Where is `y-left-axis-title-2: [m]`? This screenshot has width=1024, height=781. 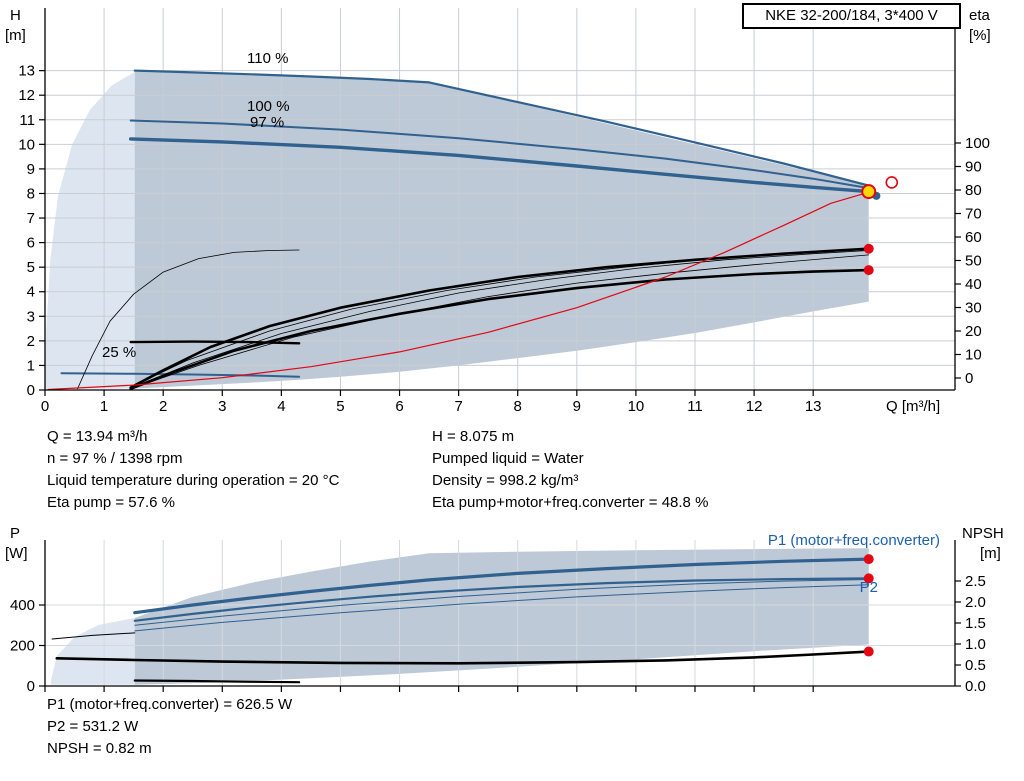 y-left-axis-title-2: [m] is located at coordinates (15, 35).